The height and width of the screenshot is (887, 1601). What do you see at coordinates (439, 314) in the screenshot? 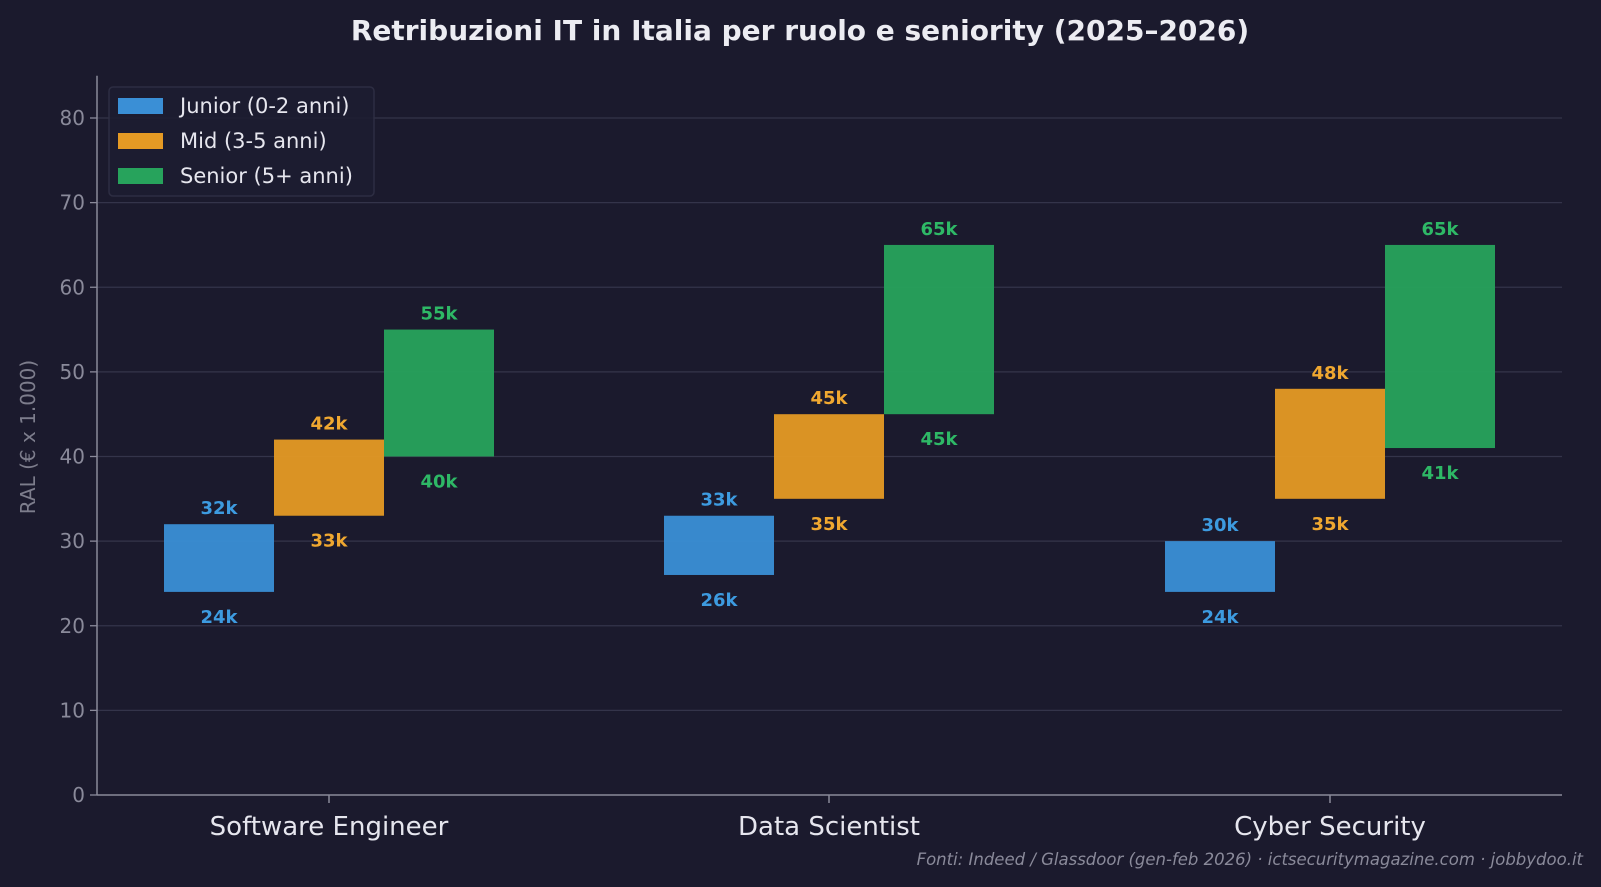
I see `bar-high-label: 55k` at bounding box center [439, 314].